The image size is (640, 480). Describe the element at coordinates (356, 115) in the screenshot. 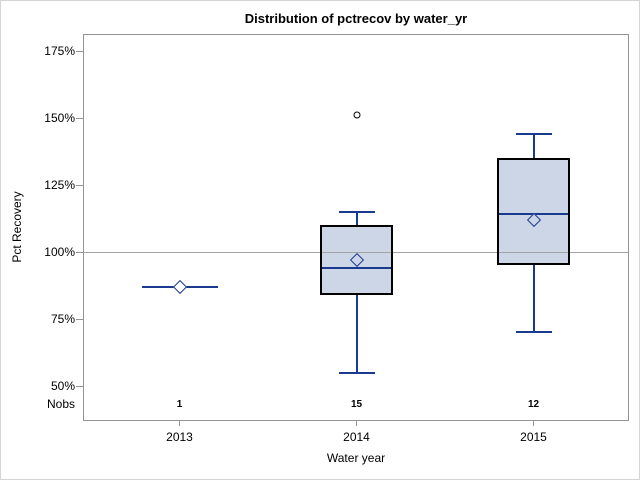

I see `outlier-marker` at that location.